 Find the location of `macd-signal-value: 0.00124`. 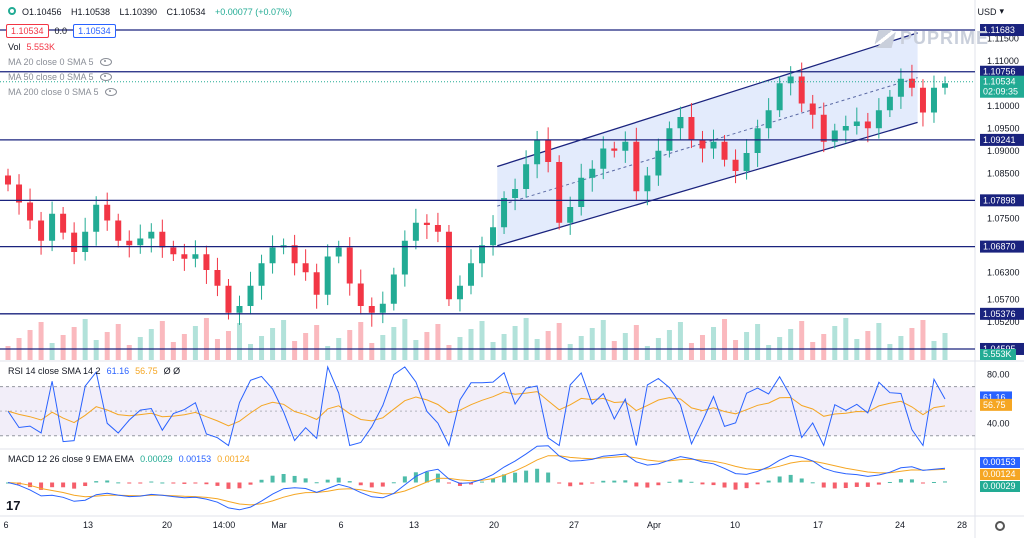

macd-signal-value: 0.00124 is located at coordinates (233, 459).